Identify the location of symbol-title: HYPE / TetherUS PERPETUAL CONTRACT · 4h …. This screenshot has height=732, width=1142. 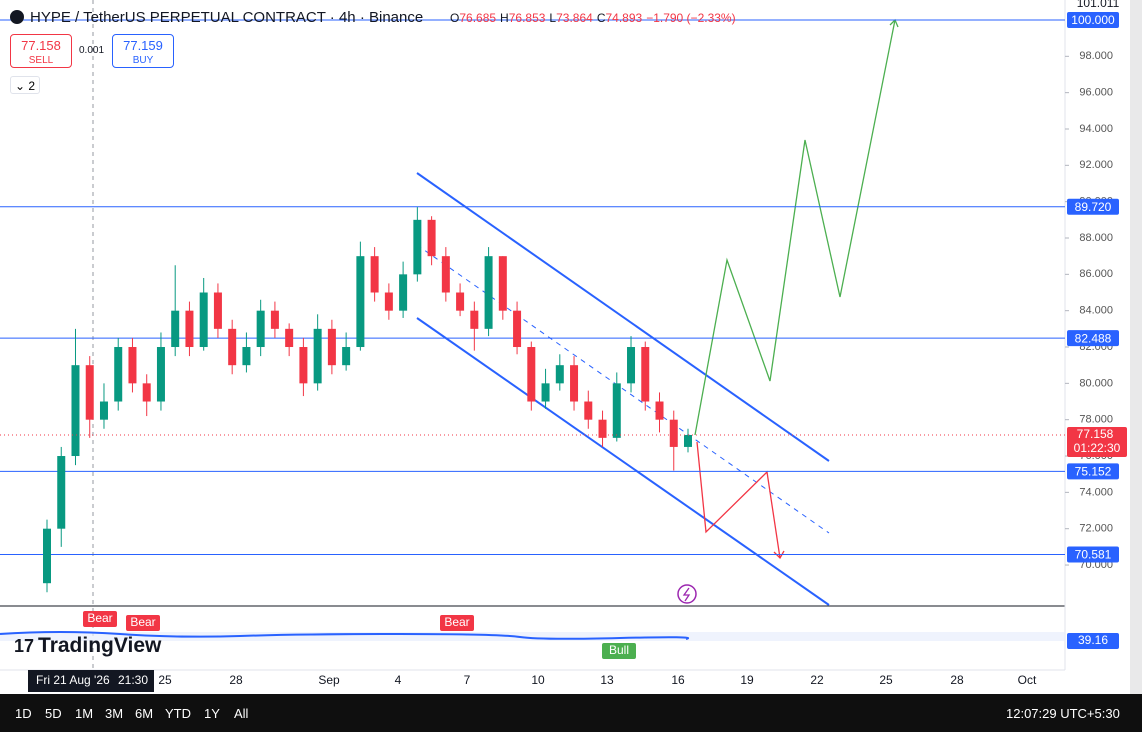
(216, 17).